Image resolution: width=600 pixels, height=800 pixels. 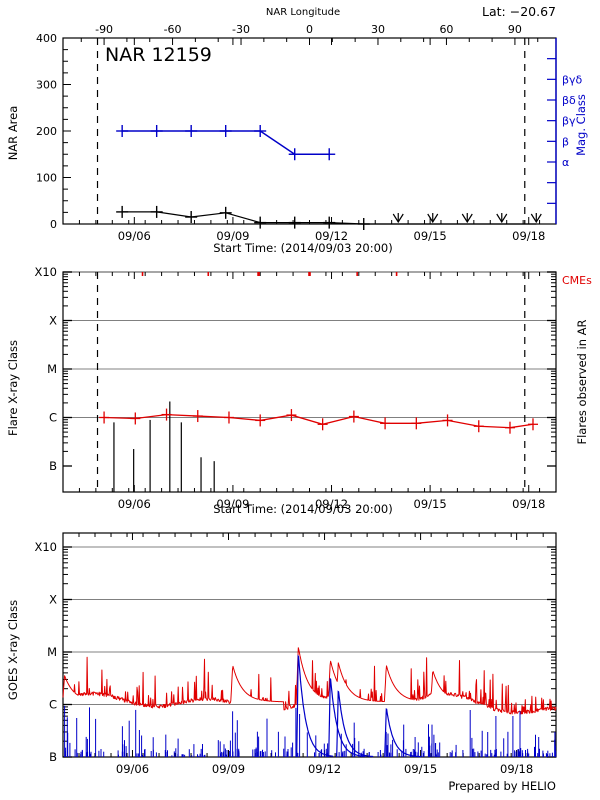 What do you see at coordinates (446, 29) in the screenshot?
I see `top-axis-tick-label: 60` at bounding box center [446, 29].